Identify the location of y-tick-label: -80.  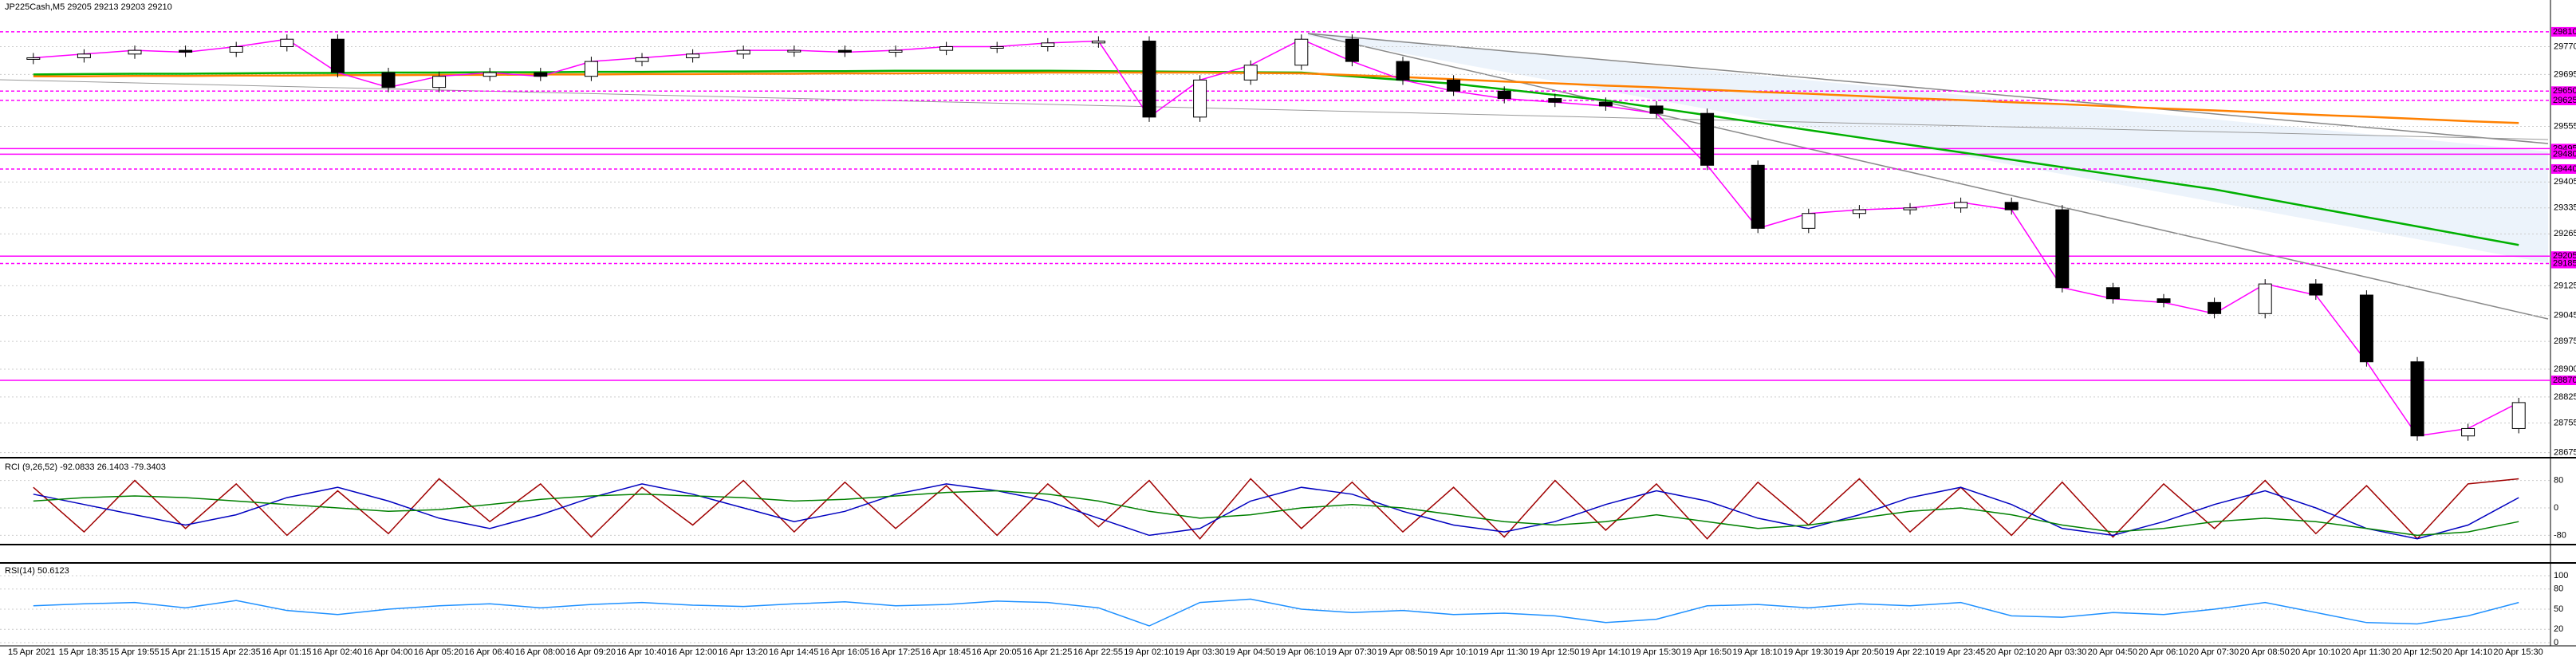
(2560, 535).